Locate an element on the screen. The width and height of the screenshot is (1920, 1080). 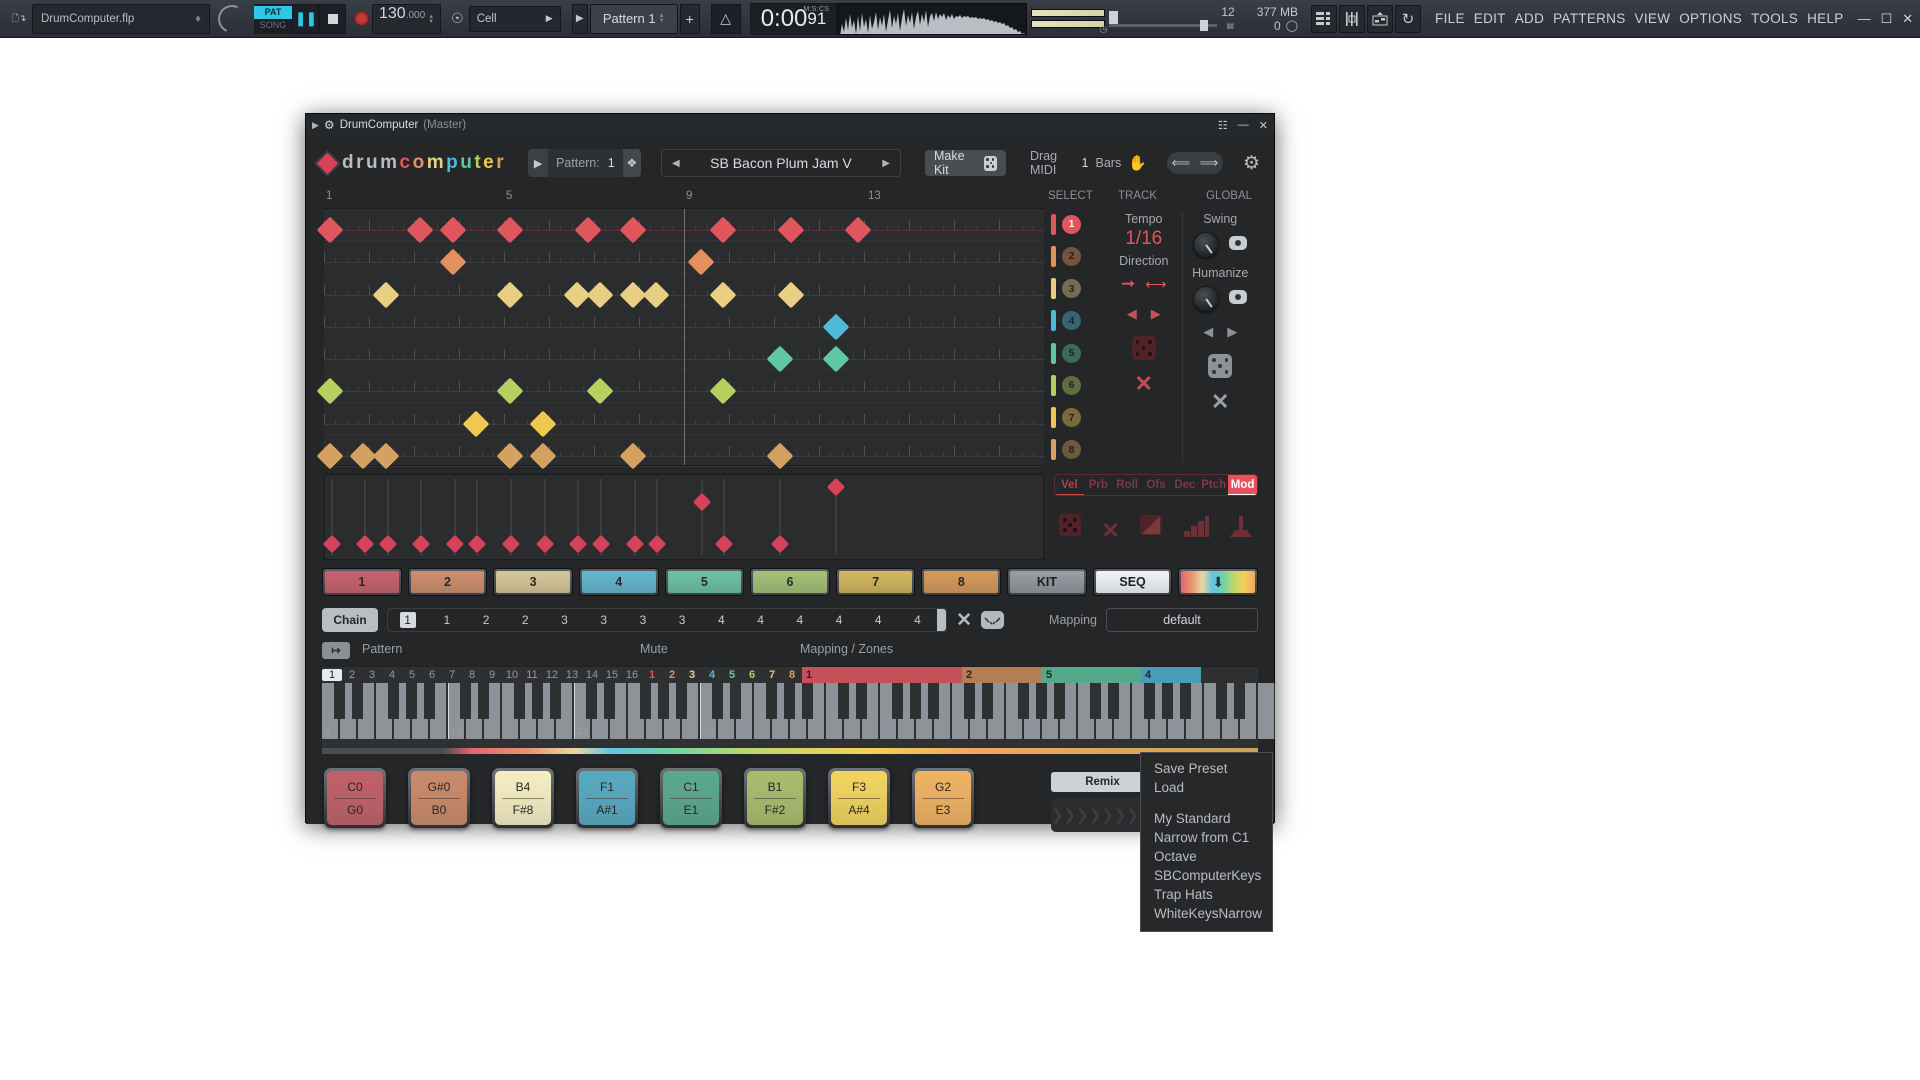
mute-track-3: 3 is located at coordinates (692, 675).